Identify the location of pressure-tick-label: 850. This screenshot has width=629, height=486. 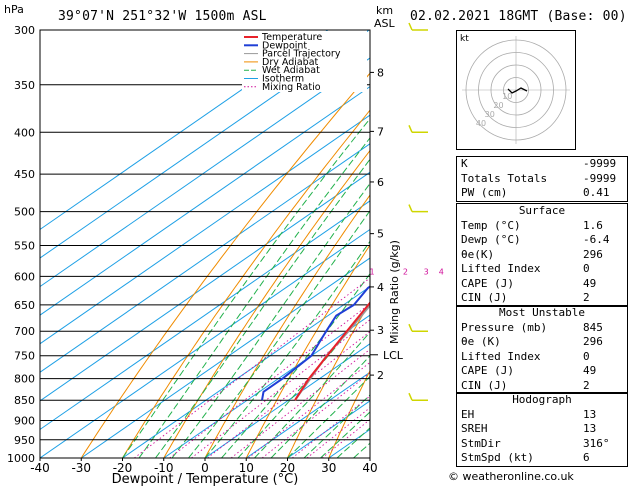
(24, 400).